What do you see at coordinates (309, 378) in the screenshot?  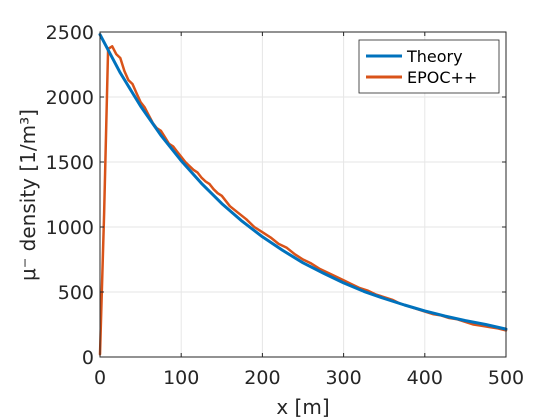 I see `x-tick-labels: 0 100 200 300 400 500` at bounding box center [309, 378].